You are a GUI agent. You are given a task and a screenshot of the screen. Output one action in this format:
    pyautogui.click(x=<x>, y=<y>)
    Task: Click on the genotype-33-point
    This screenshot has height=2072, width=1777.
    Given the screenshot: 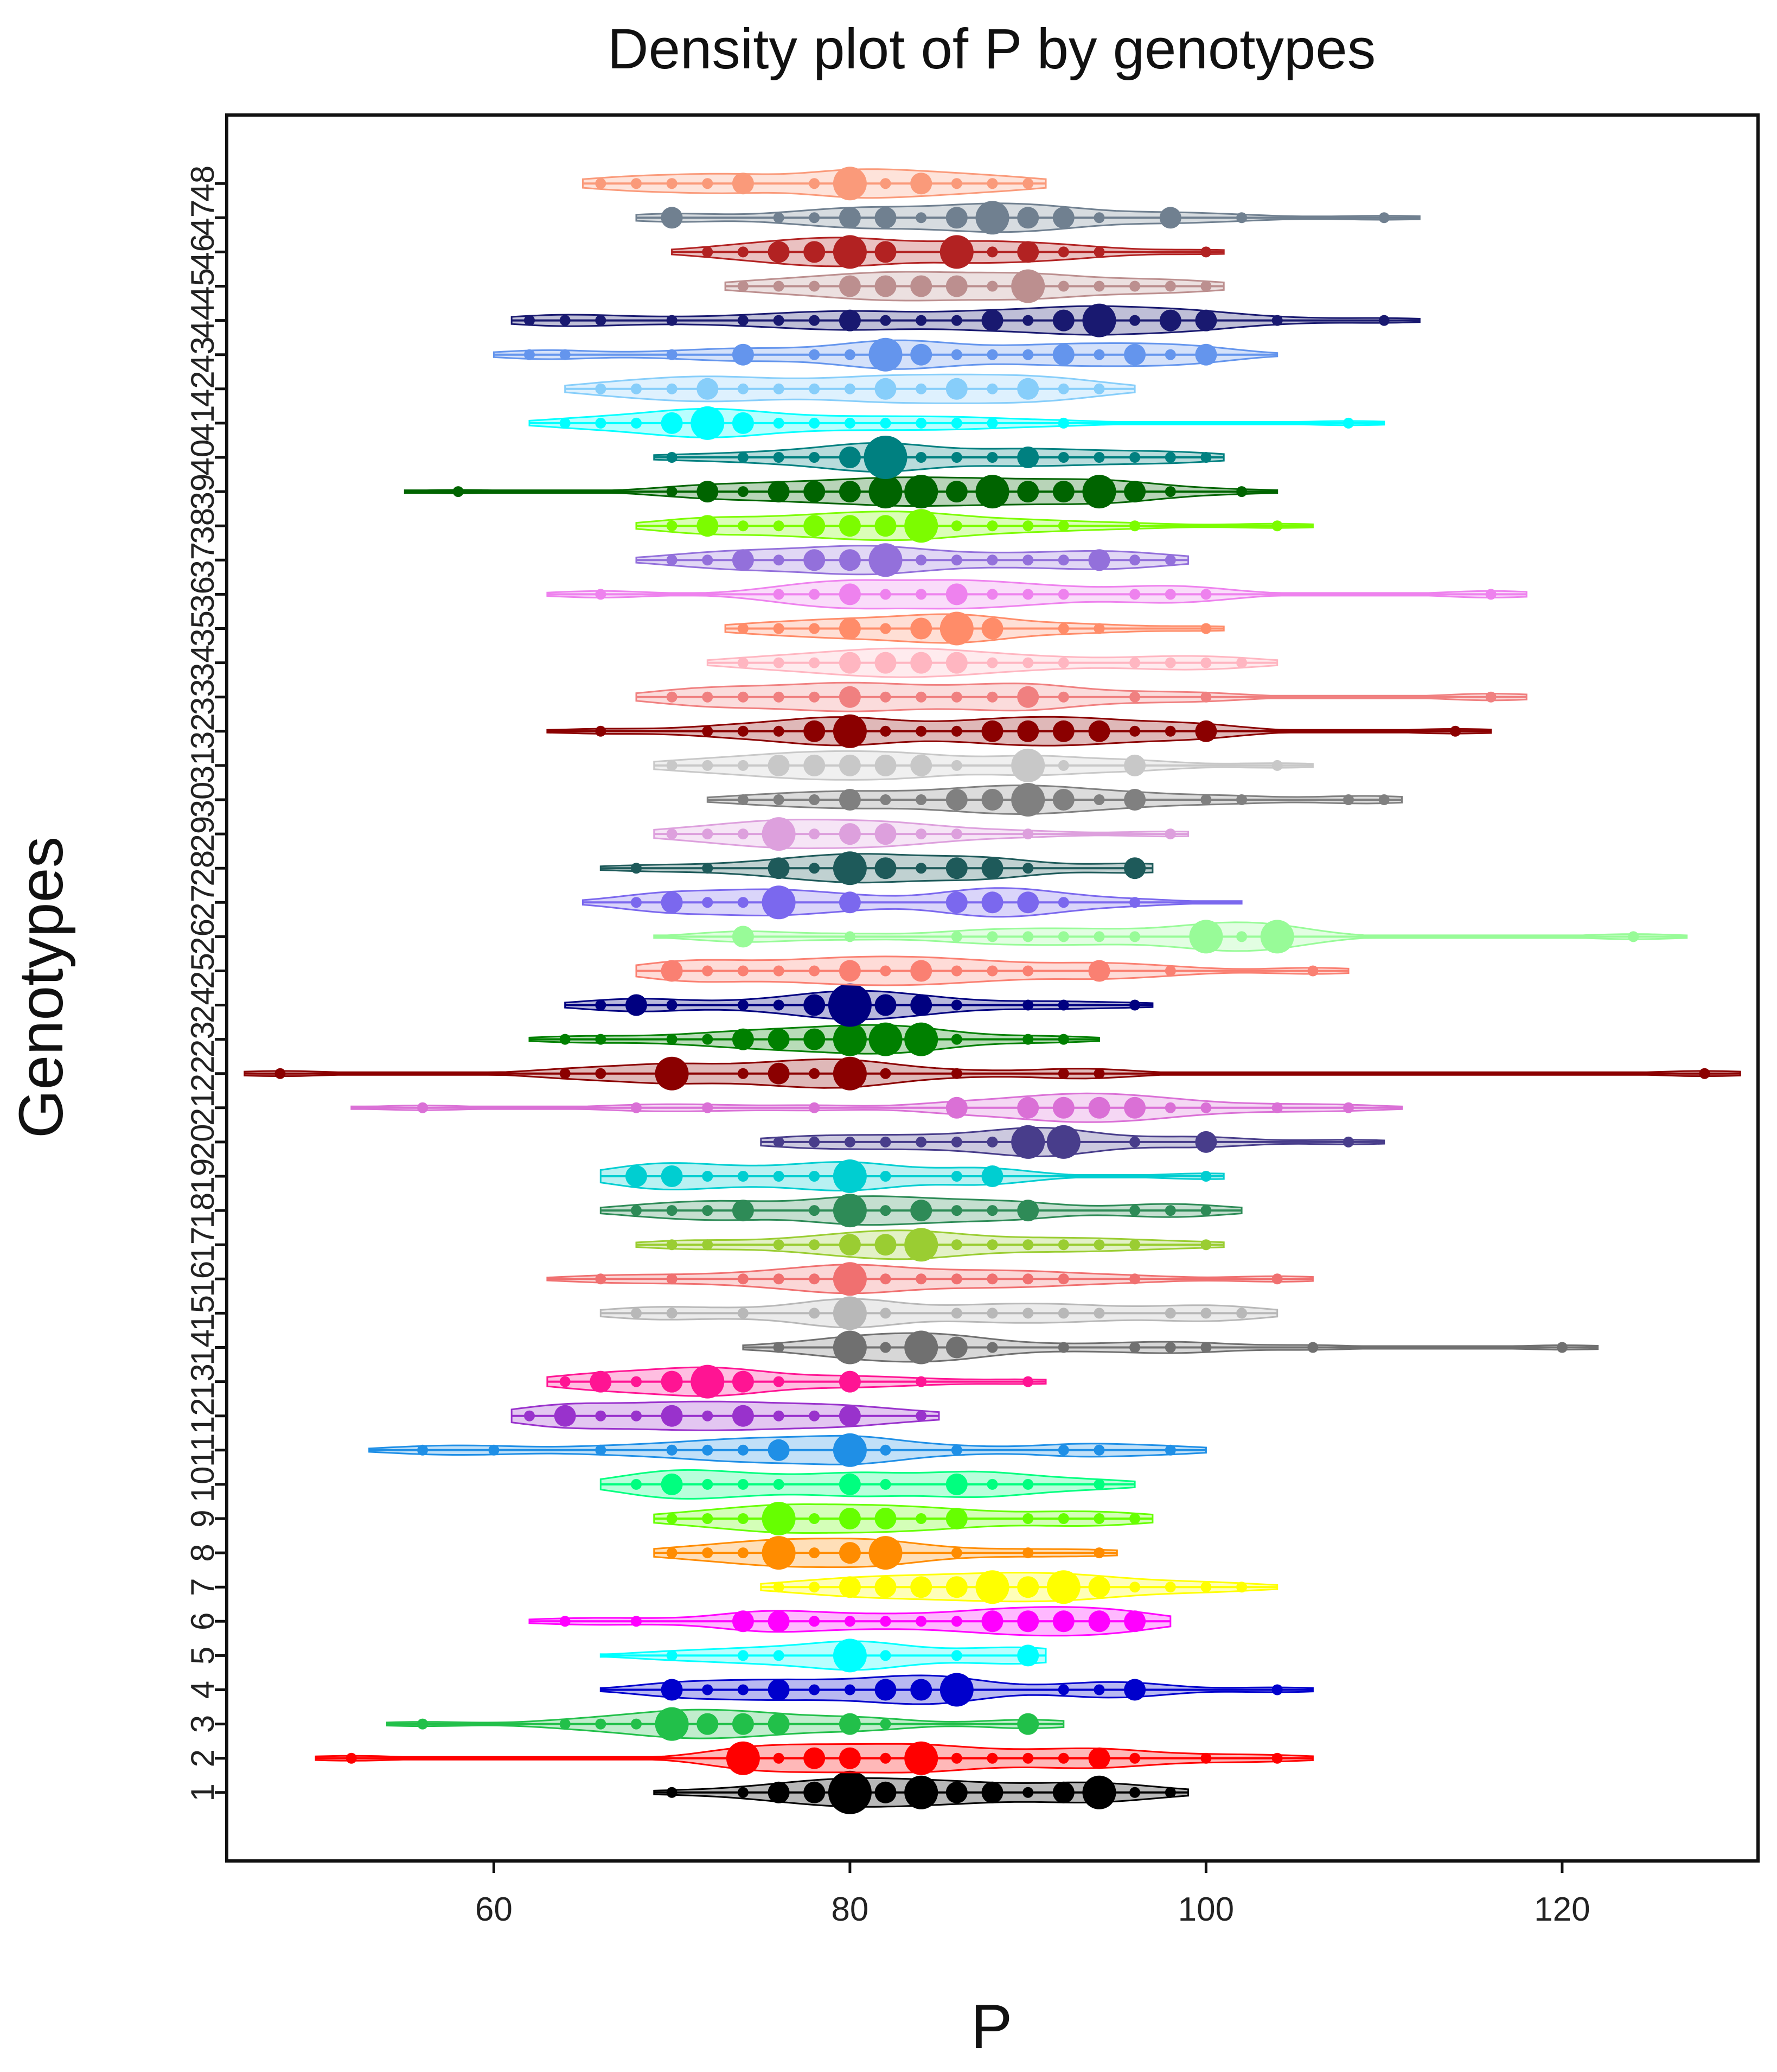 What is the action you would take?
    pyautogui.click(x=921, y=697)
    